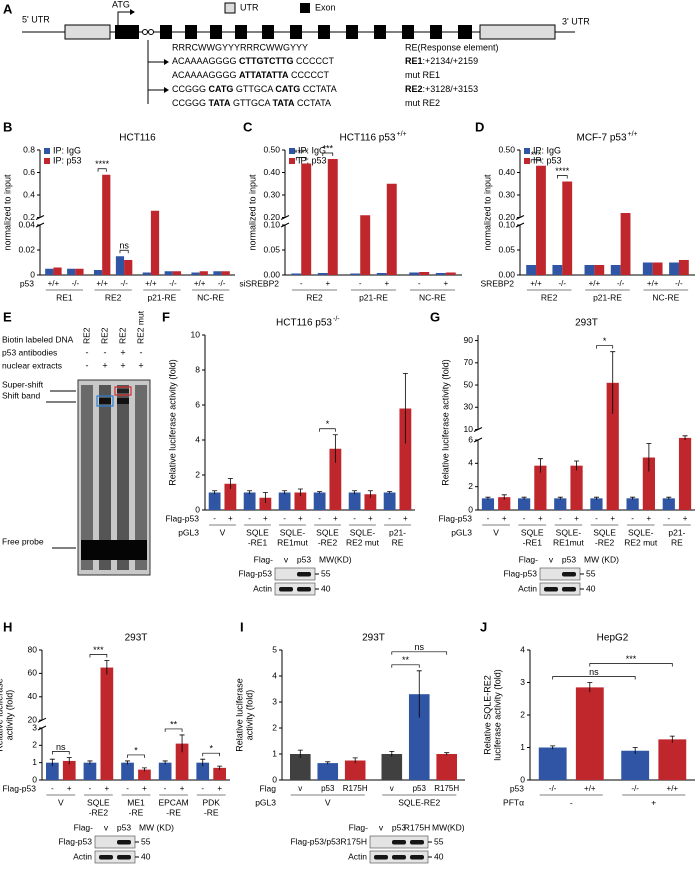  Describe the element at coordinates (328, 802) in the screenshot. I see `group-label: V` at that location.